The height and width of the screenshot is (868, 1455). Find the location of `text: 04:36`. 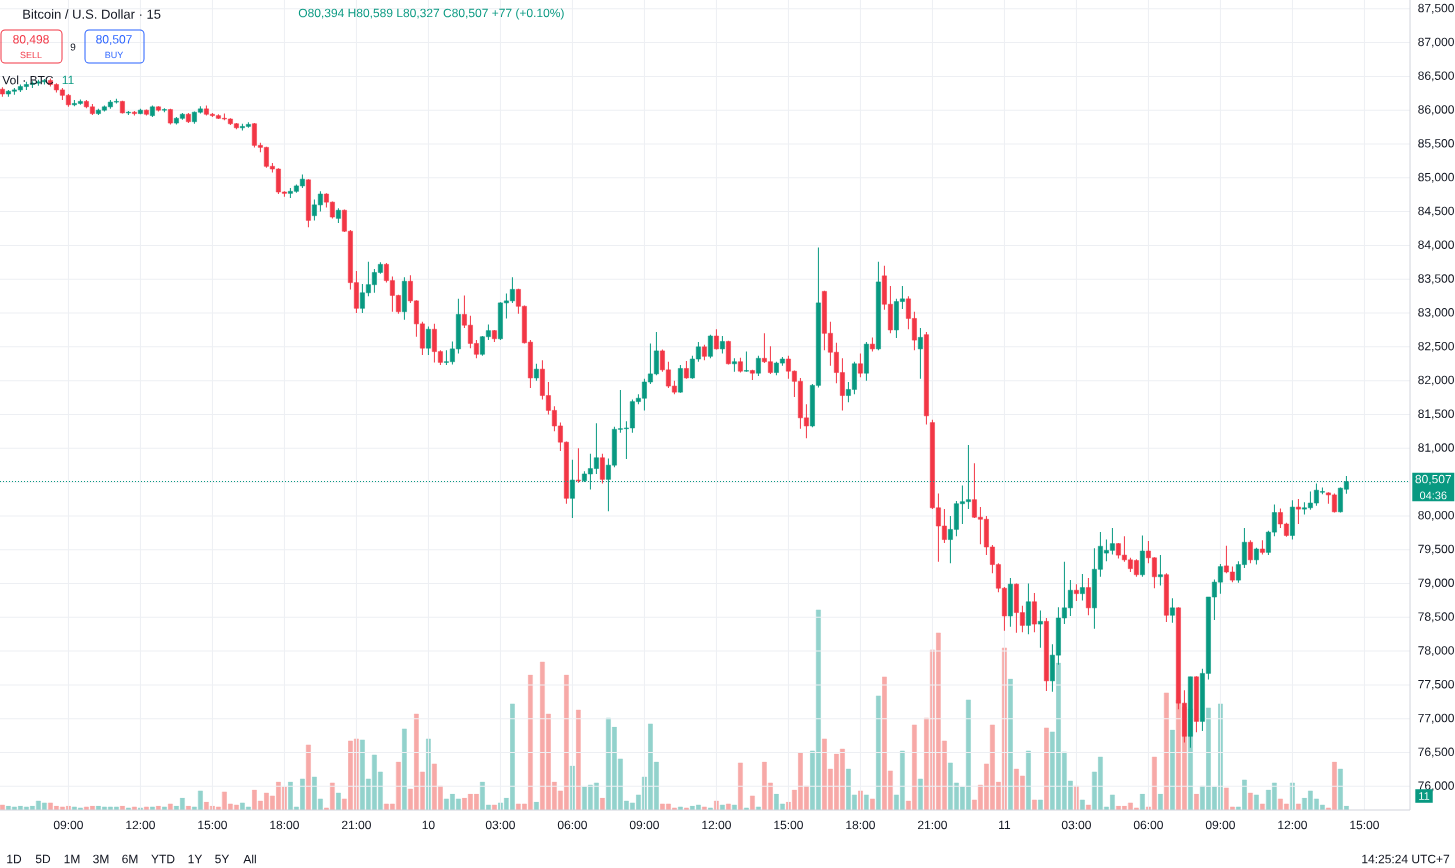

text: 04:36 is located at coordinates (1433, 495).